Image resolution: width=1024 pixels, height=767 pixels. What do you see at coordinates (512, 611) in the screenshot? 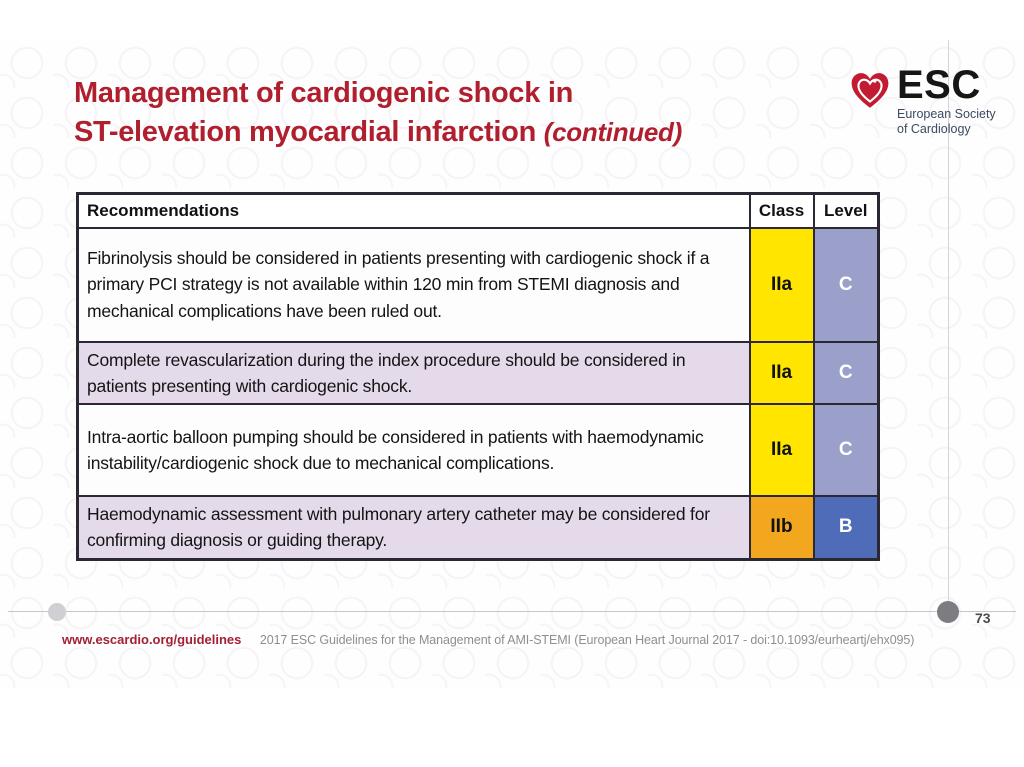
I see `footer-divider-line` at bounding box center [512, 611].